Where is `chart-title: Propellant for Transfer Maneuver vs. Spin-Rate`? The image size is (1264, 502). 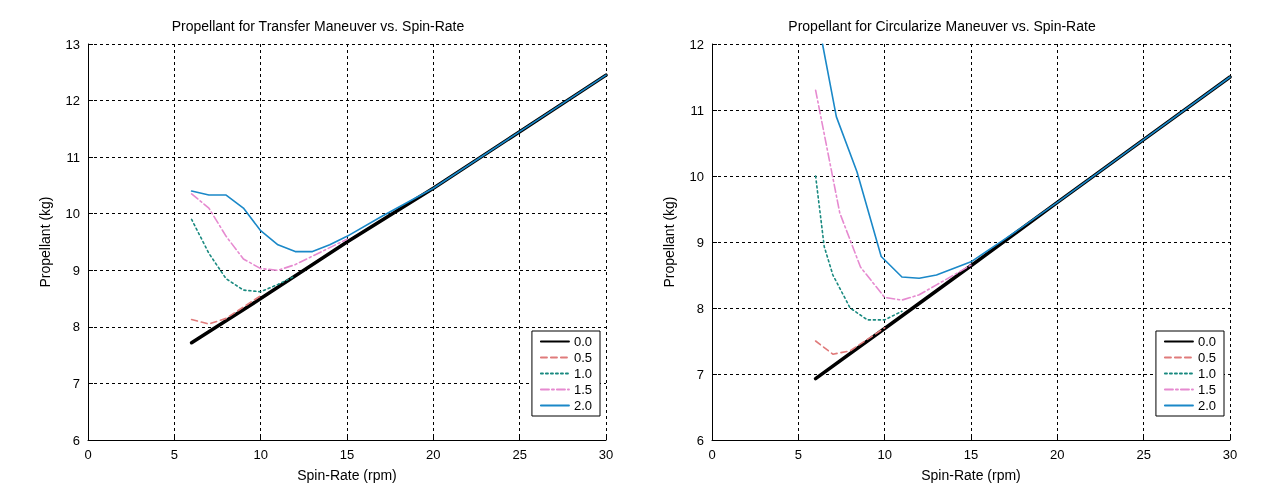
chart-title: Propellant for Transfer Maneuver vs. Spin-Rate is located at coordinates (318, 26).